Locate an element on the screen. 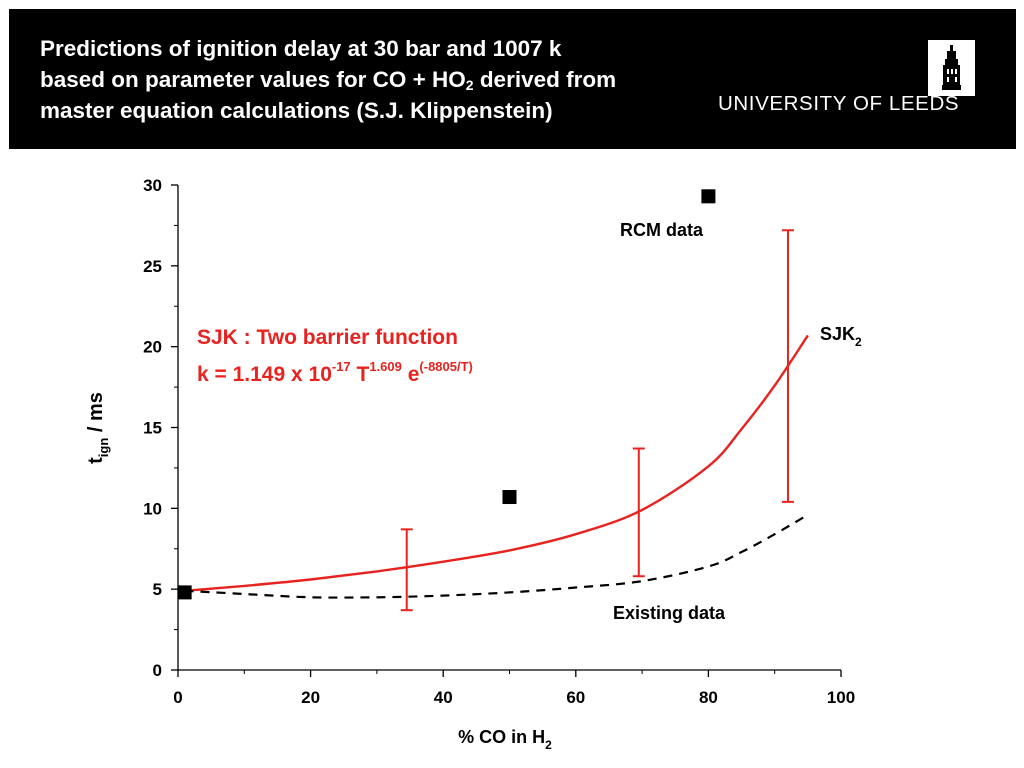 Image resolution: width=1024 pixels, height=768 pixels. x-tick-label: 100 is located at coordinates (841, 697).